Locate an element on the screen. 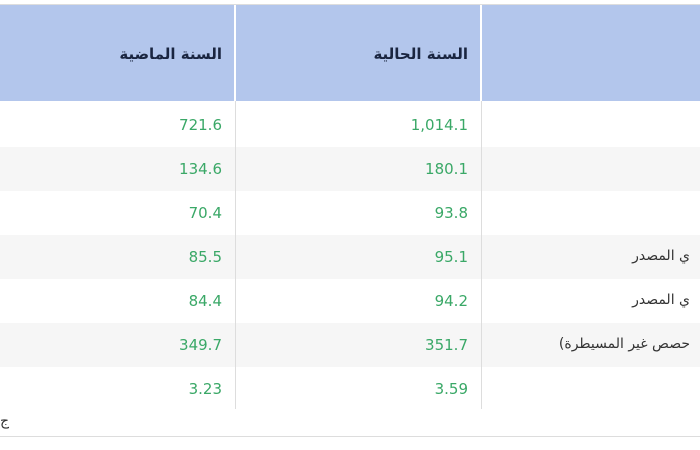 This screenshot has height=450, width=700. header-last-year: السنة الماضية is located at coordinates (170, 54).